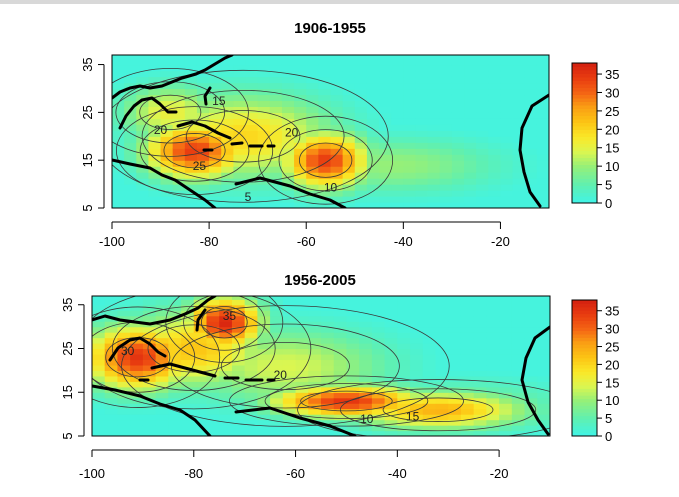  Describe the element at coordinates (87, 160) in the screenshot. I see `y-tick-label: 15` at that location.